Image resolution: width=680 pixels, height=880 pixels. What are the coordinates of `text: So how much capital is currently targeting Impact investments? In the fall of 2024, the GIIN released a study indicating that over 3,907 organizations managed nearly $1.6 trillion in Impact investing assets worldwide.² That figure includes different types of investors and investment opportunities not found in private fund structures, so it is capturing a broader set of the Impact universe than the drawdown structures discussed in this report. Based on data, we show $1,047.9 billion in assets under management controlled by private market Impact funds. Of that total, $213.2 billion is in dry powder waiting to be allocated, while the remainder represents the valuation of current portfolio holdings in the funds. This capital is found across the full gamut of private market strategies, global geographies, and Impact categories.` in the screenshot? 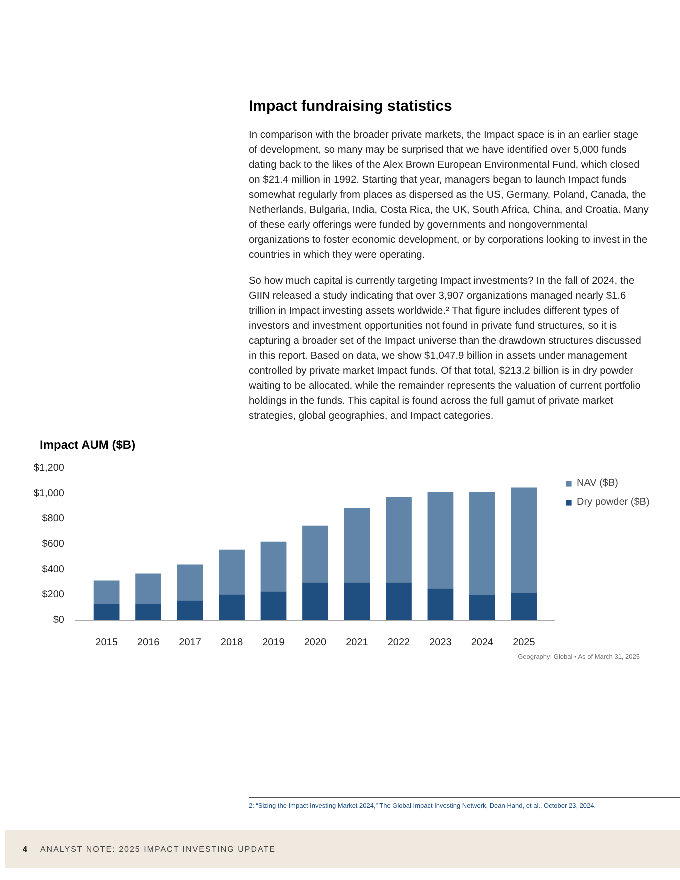 It's located at (445, 349).